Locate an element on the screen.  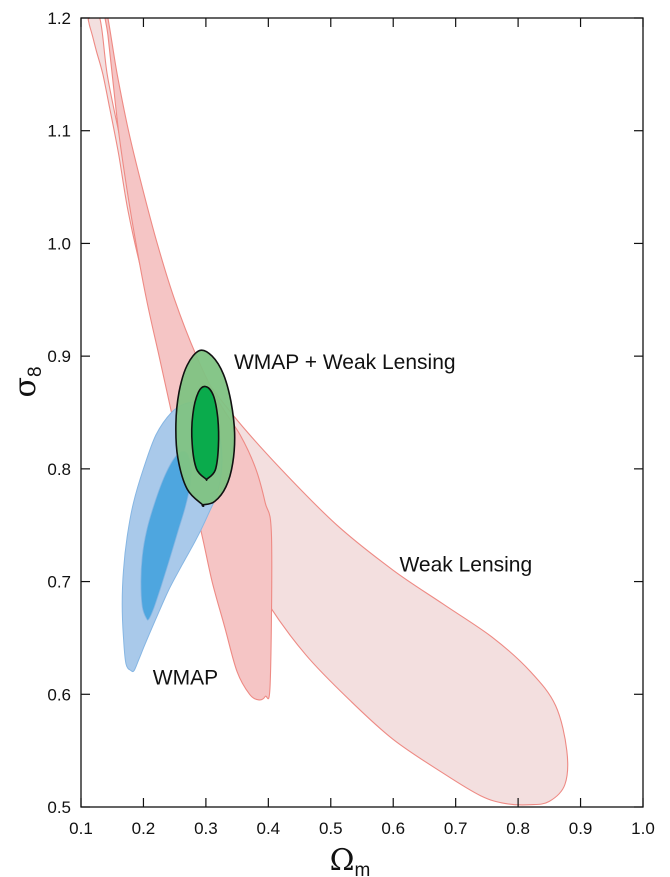
x-tick-label: 0.3 is located at coordinates (206, 828).